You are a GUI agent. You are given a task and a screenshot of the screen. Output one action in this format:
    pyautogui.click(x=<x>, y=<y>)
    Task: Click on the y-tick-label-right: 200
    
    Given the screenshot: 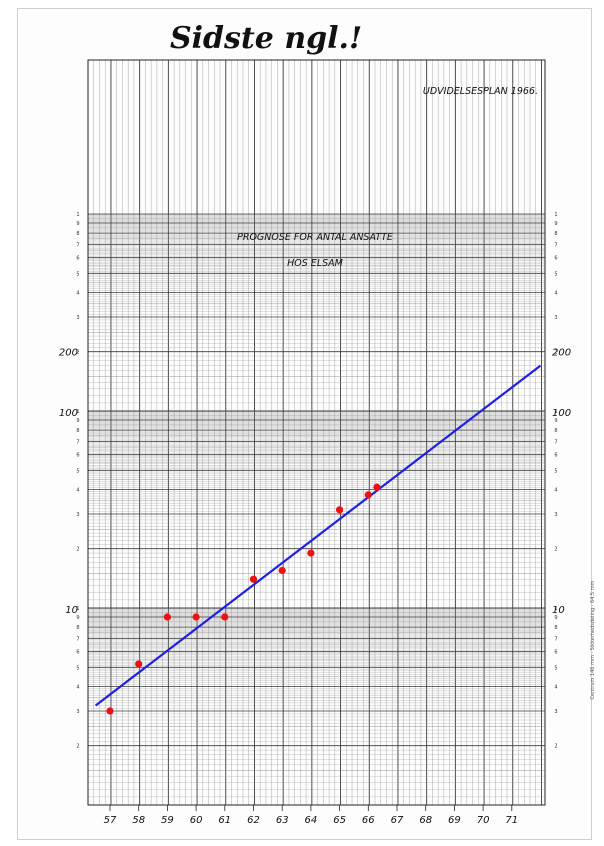 What is the action you would take?
    pyautogui.click(x=561, y=353)
    